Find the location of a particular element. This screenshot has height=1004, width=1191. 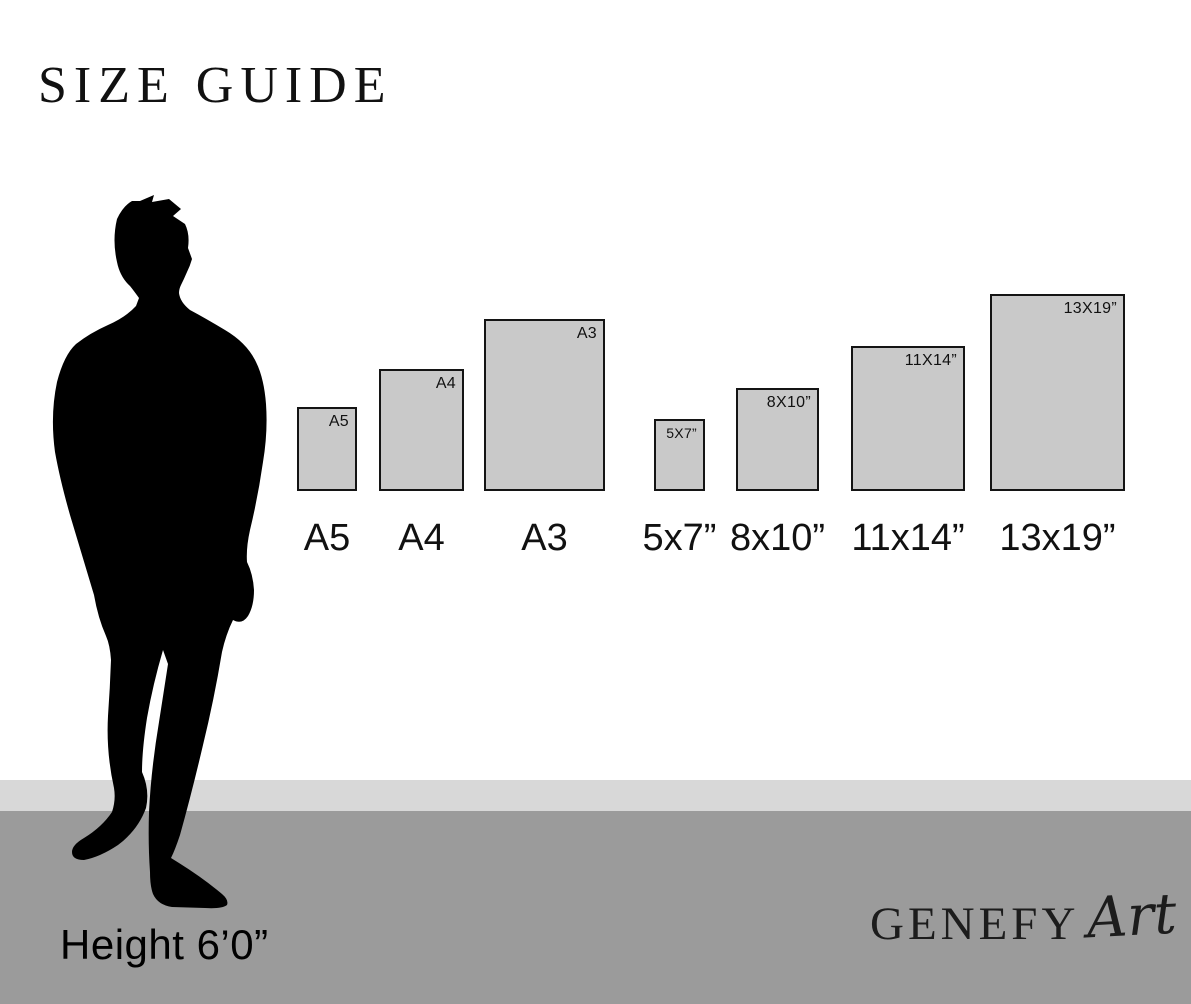

size-box-a5: A5 is located at coordinates (327, 449).